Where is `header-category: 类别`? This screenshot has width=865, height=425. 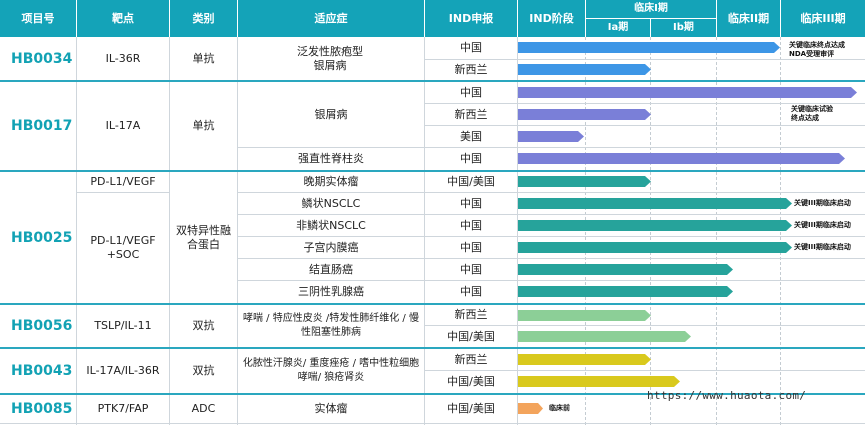 header-category: 类别 is located at coordinates (203, 18).